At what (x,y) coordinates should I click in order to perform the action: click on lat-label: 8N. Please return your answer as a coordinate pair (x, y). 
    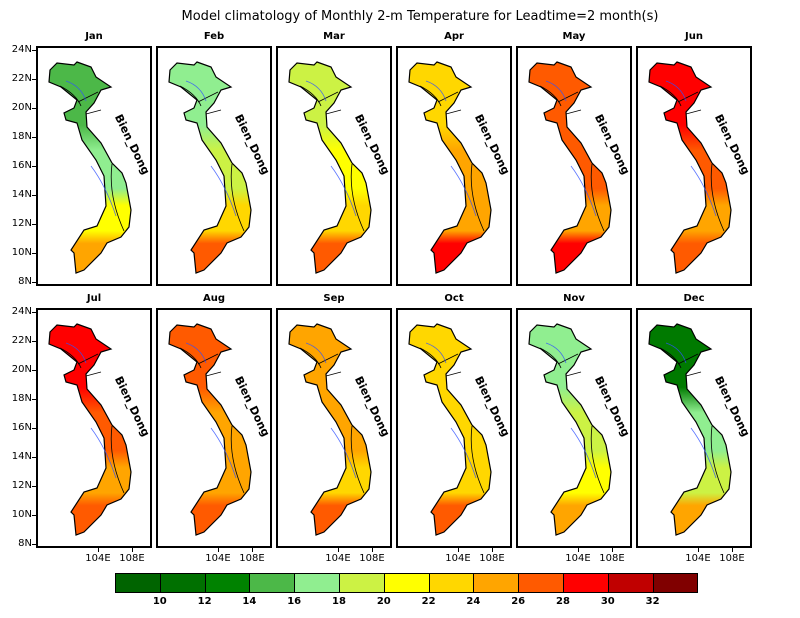
    Looking at the image, I should click on (25, 543).